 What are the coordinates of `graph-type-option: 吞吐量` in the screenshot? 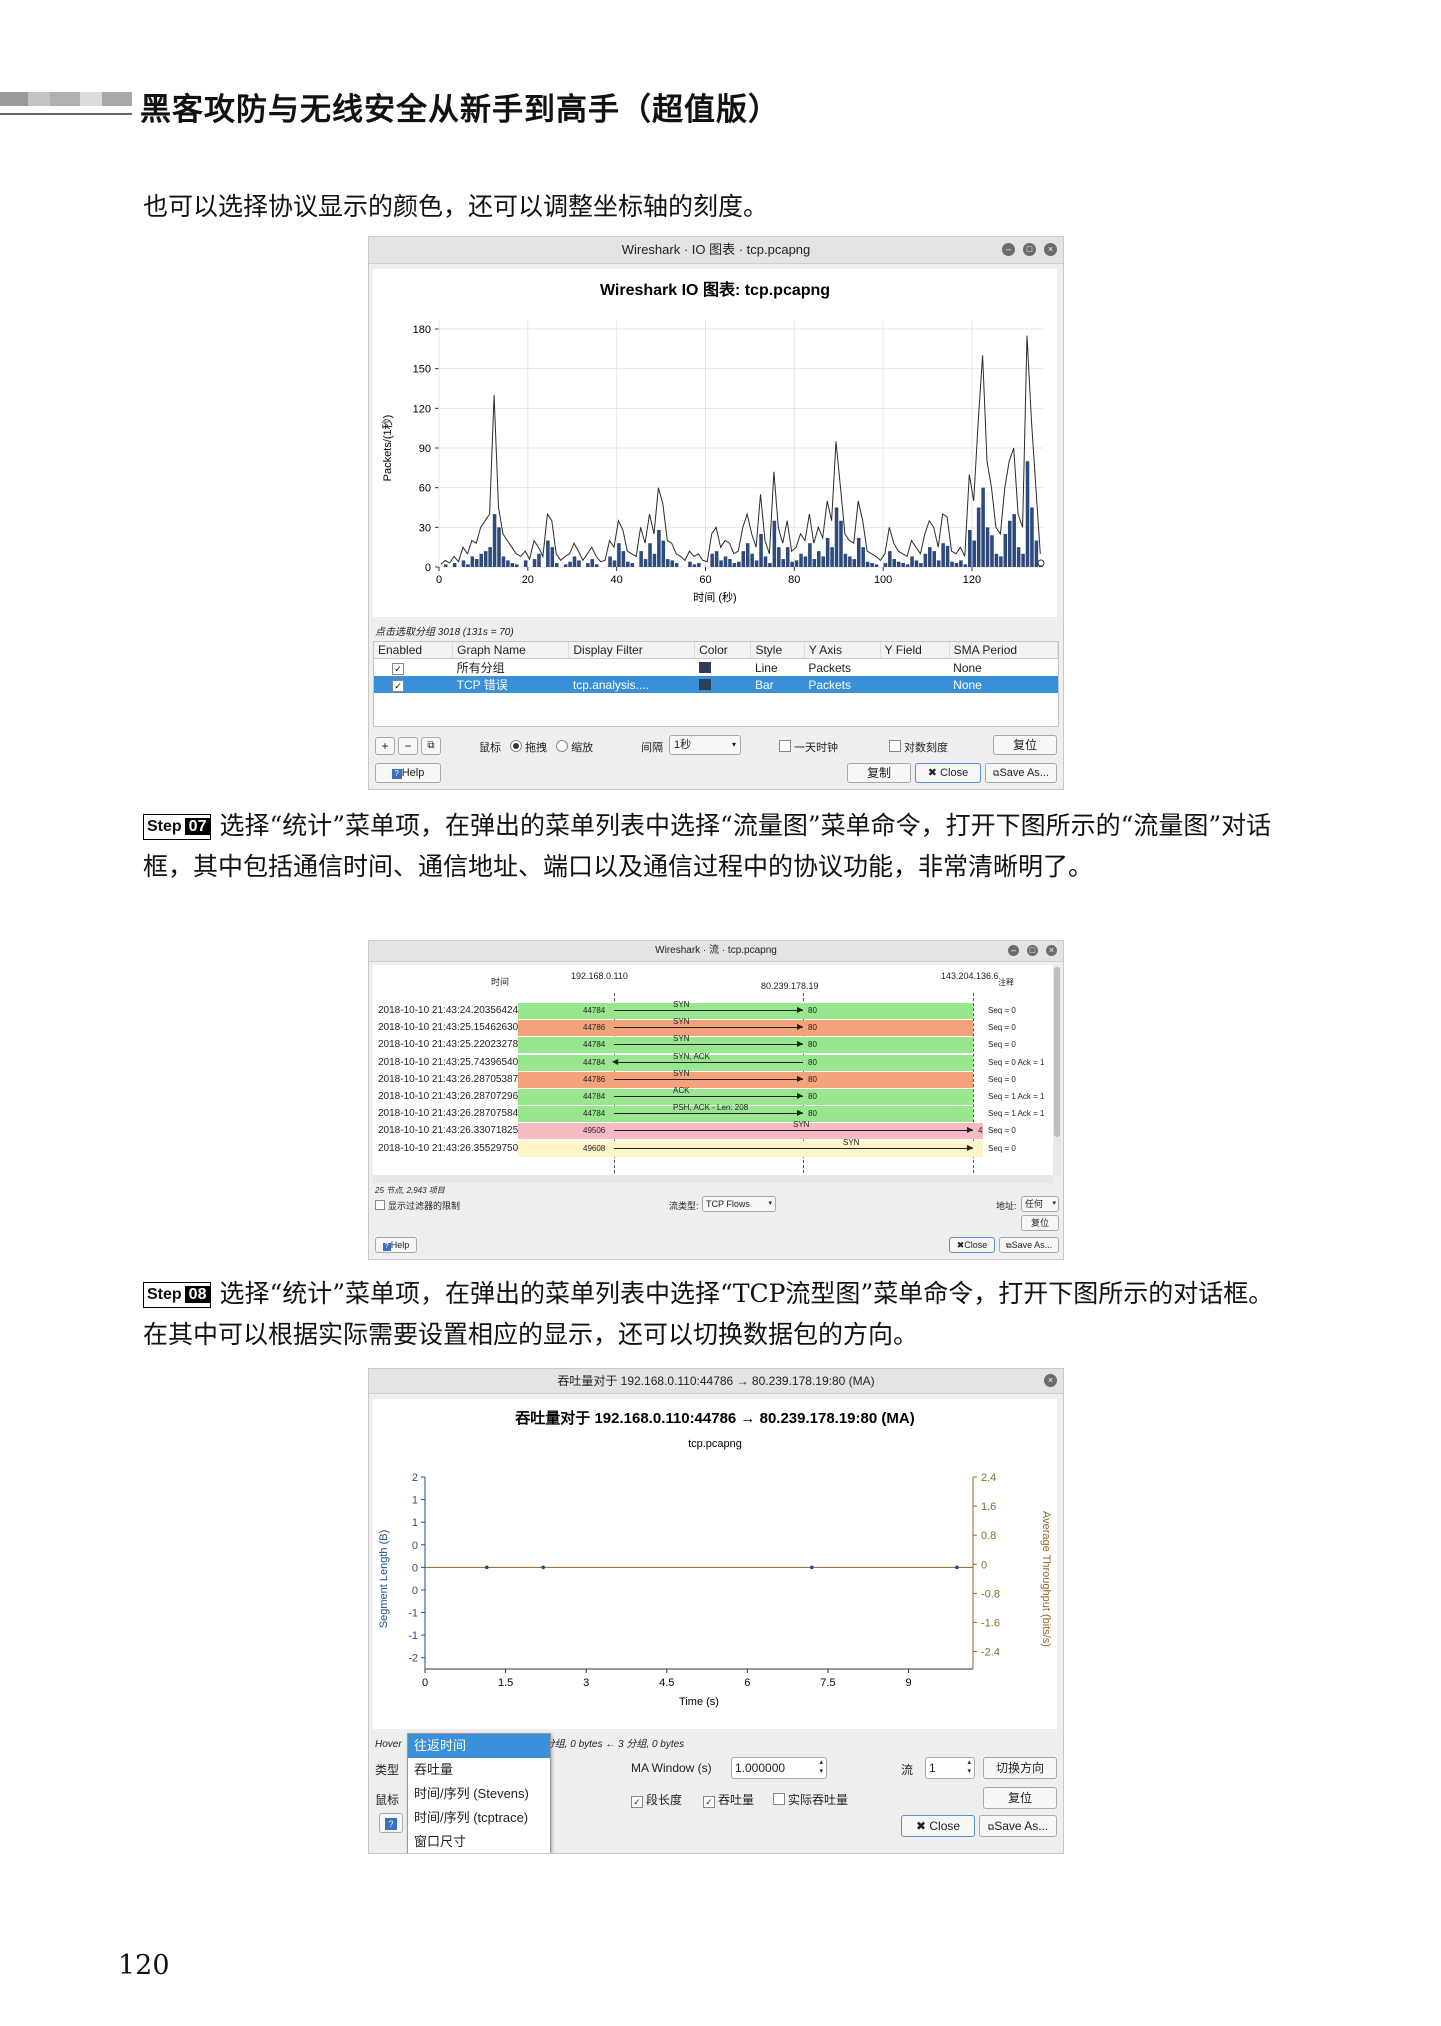 It's located at (434, 1769).